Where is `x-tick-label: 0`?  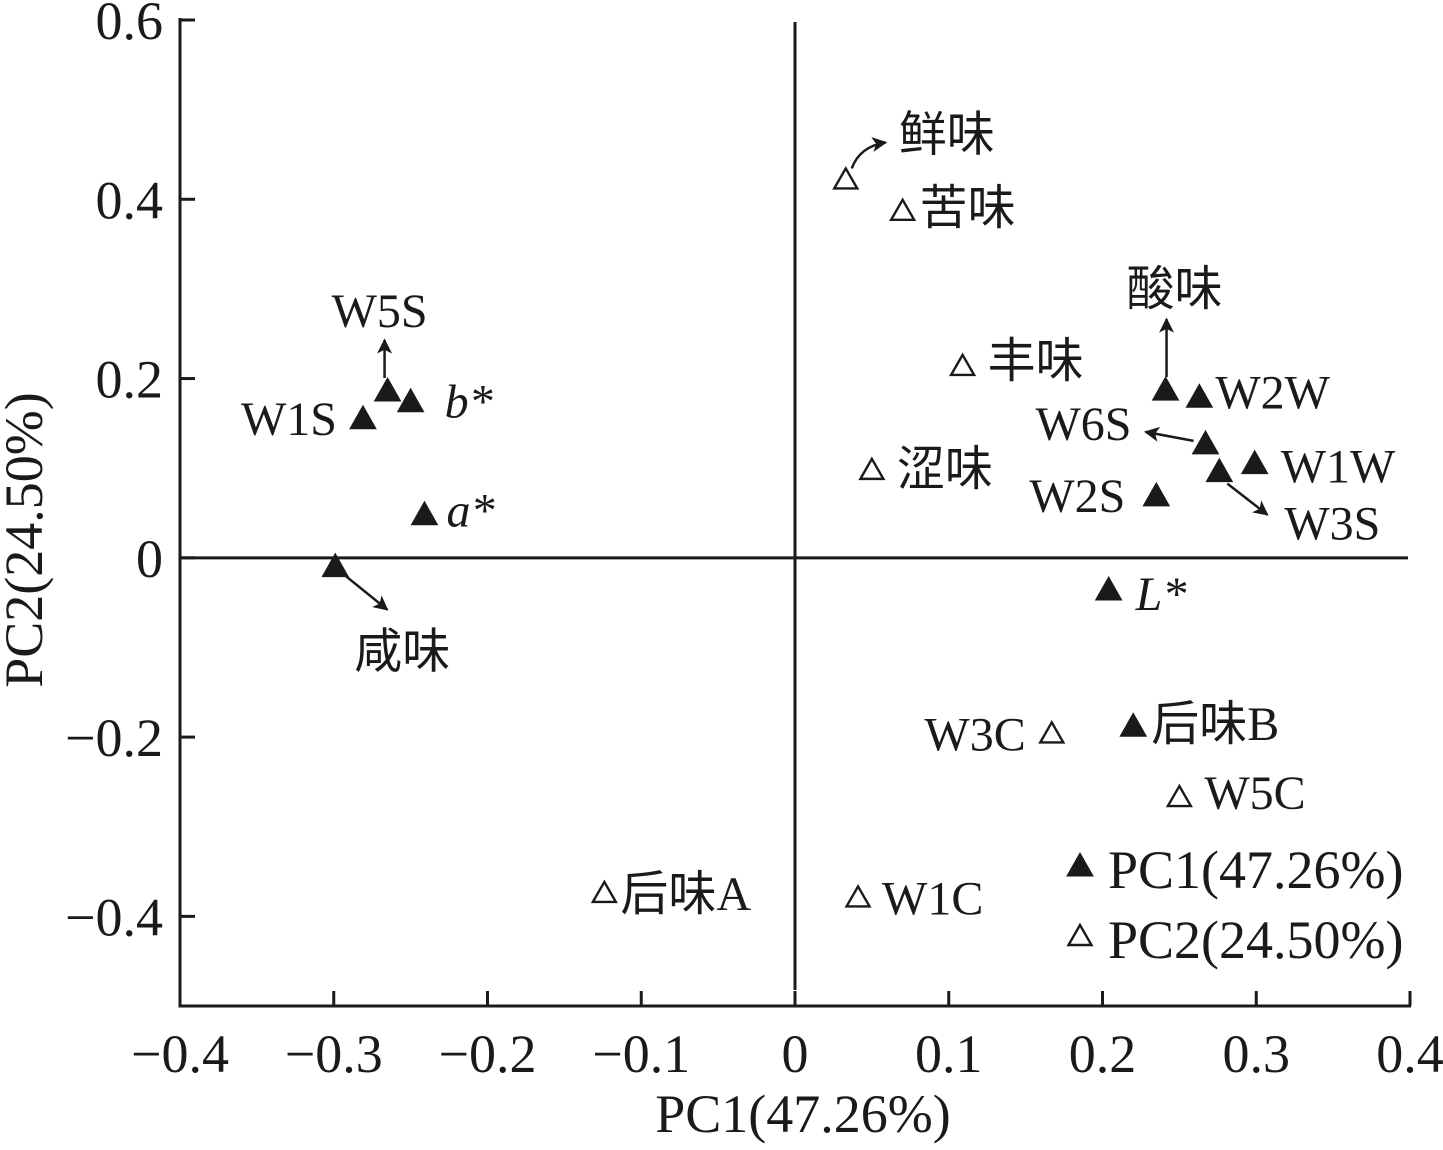
x-tick-label: 0 is located at coordinates (795, 1054).